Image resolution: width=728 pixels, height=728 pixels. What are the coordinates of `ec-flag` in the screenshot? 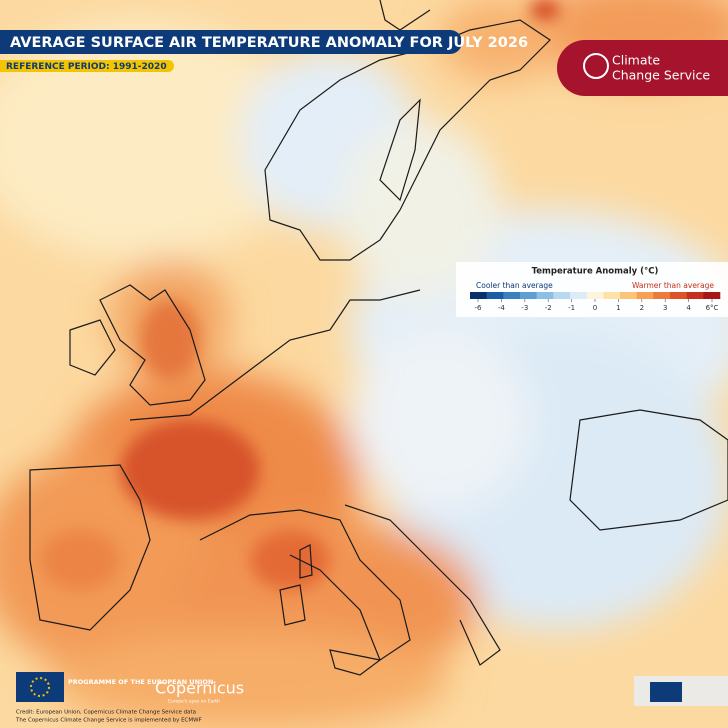 It's located at (666, 692).